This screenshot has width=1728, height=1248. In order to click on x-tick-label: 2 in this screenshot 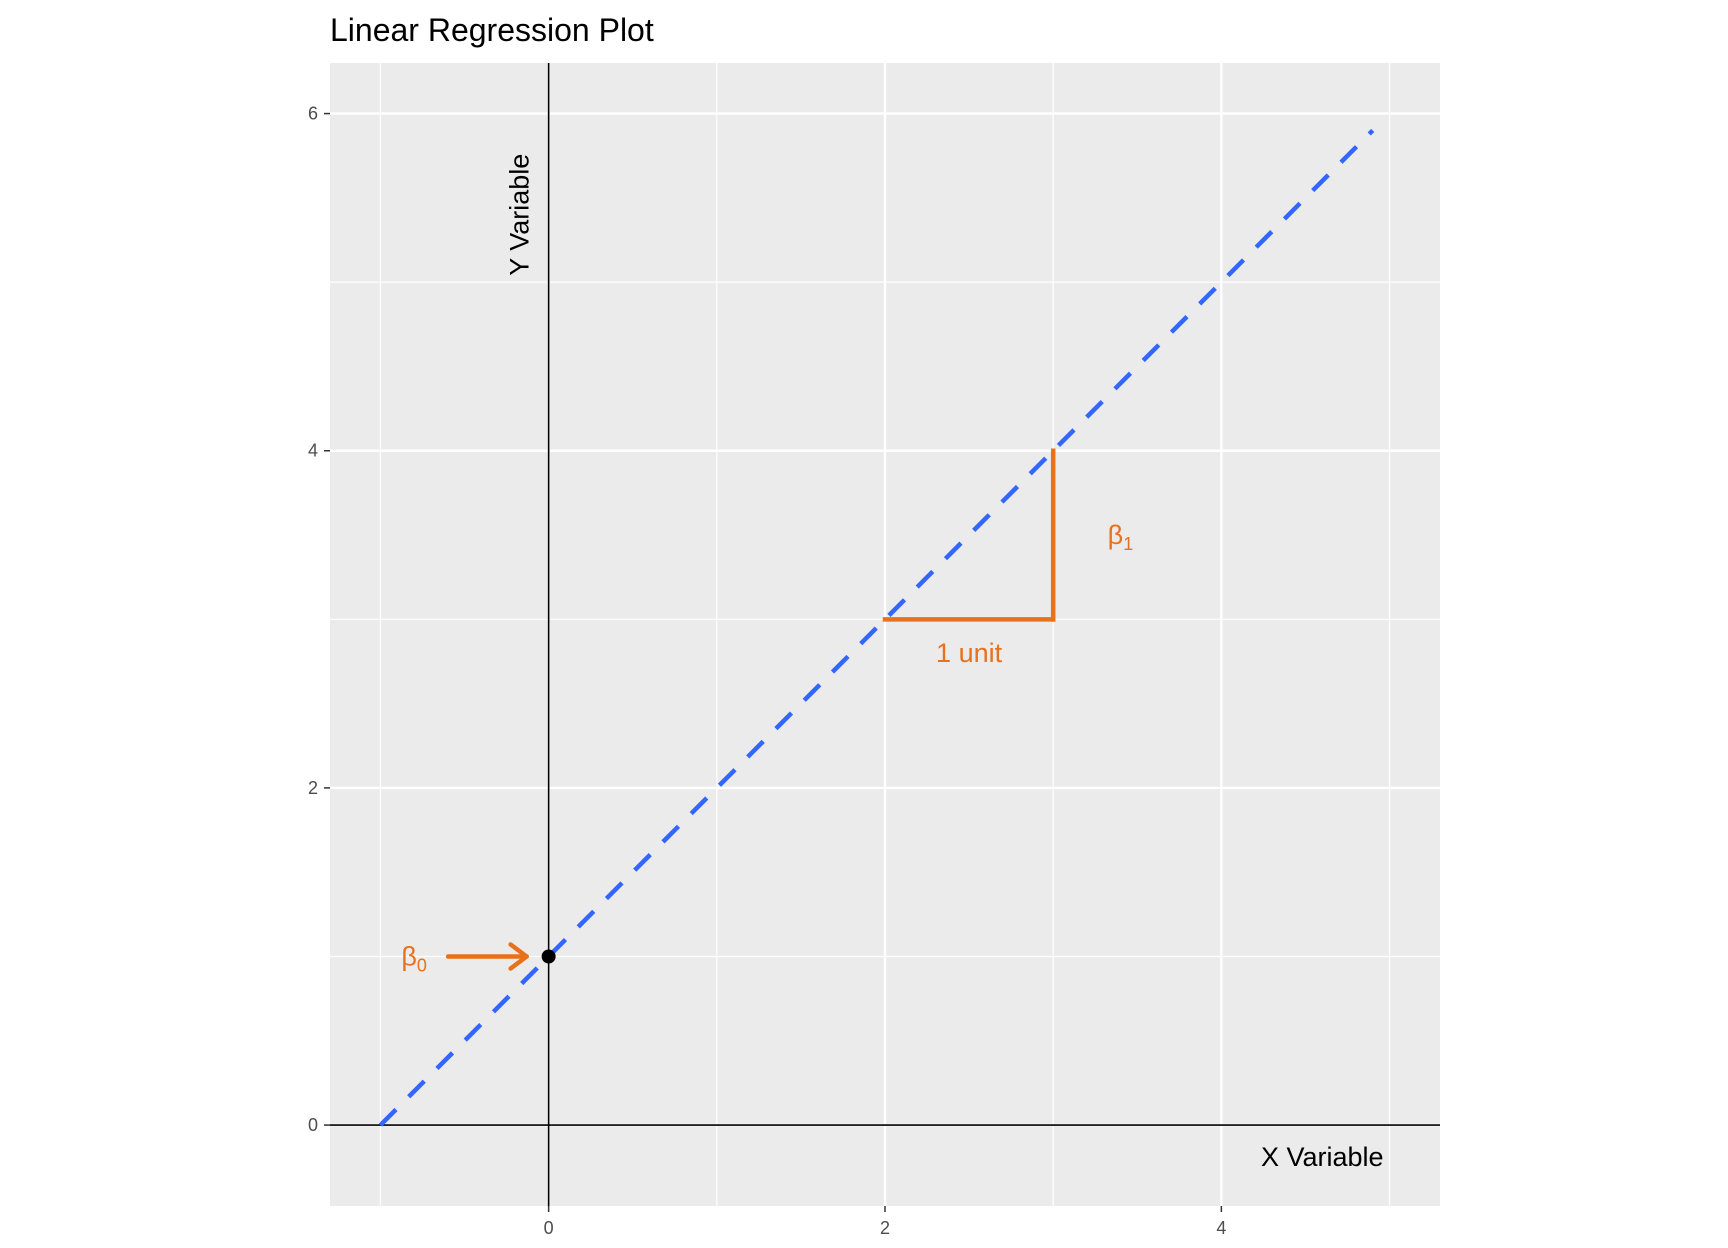, I will do `click(885, 1228)`.